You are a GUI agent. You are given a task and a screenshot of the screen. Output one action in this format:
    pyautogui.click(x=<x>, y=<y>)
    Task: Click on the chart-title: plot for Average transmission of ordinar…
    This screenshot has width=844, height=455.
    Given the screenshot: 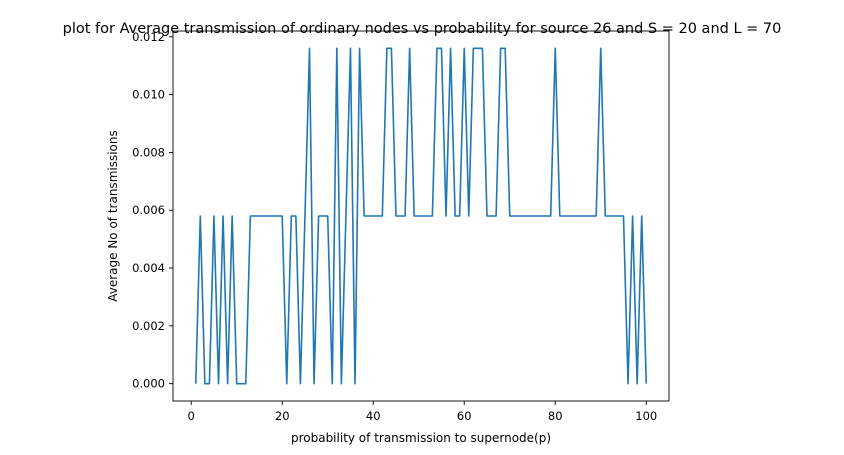 What is the action you would take?
    pyautogui.click(x=422, y=29)
    